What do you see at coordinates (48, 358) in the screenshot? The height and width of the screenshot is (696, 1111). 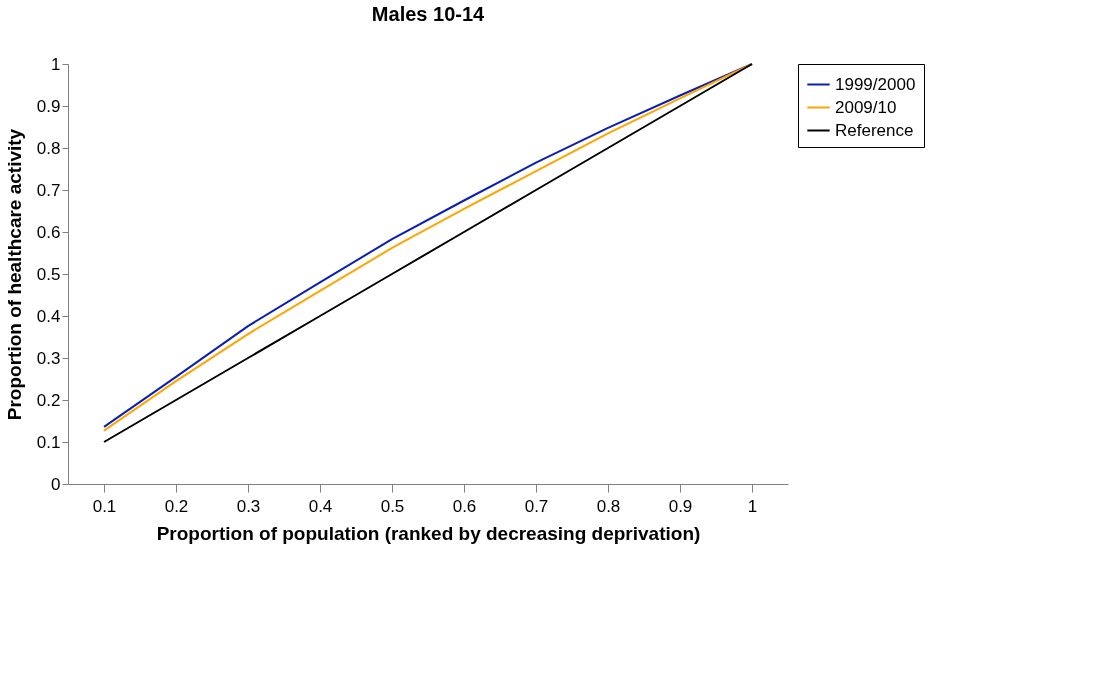 I see `y-tick-label: 0.3` at bounding box center [48, 358].